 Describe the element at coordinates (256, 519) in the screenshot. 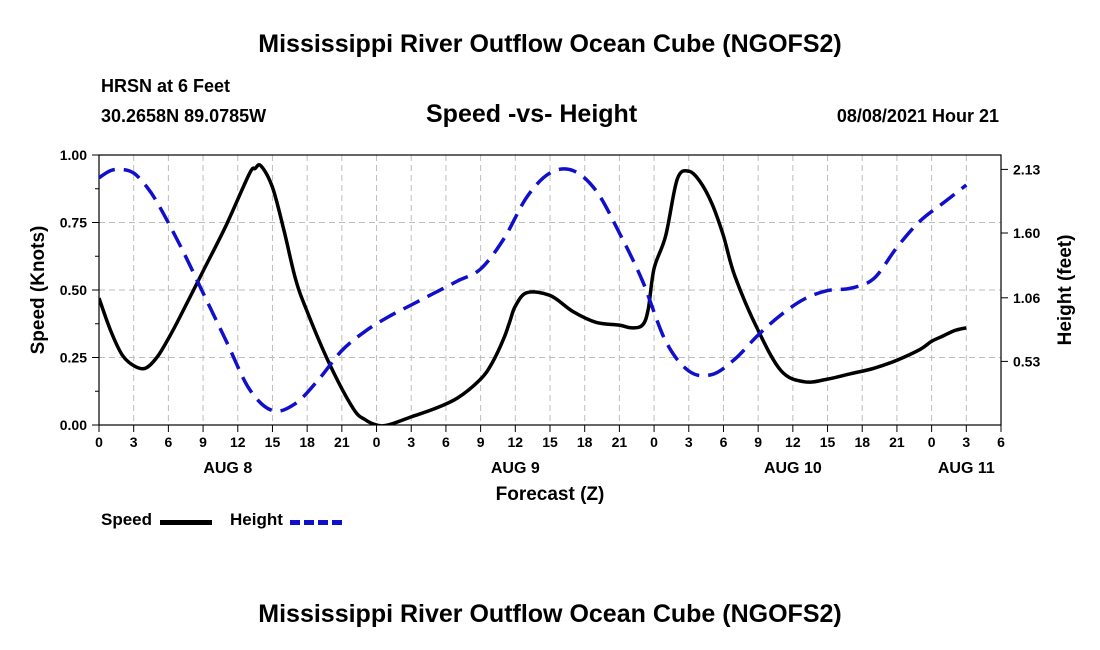

I see `legend-height-label: Height` at that location.